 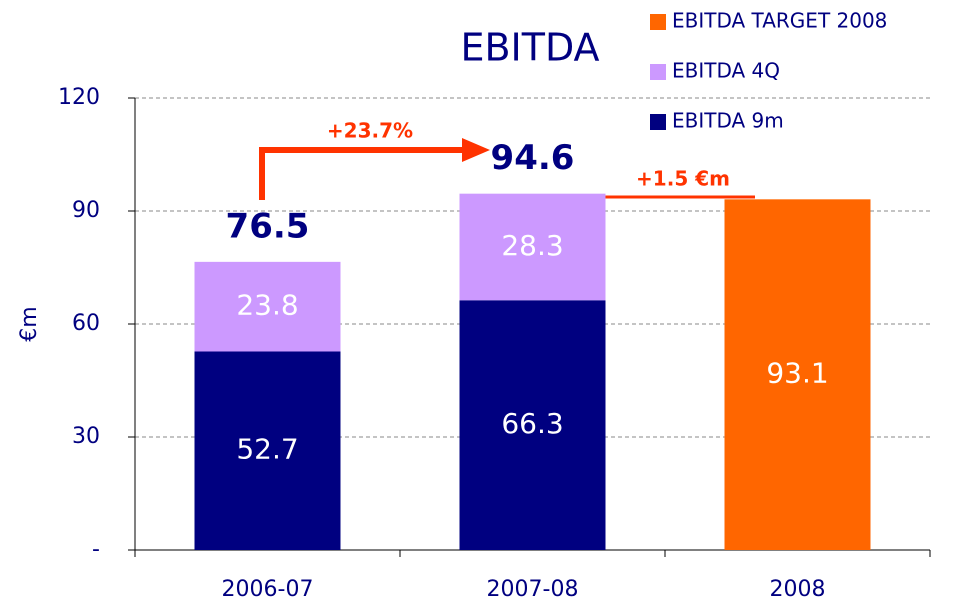 I want to click on legend-label: EBITDA 9m, so click(x=728, y=121).